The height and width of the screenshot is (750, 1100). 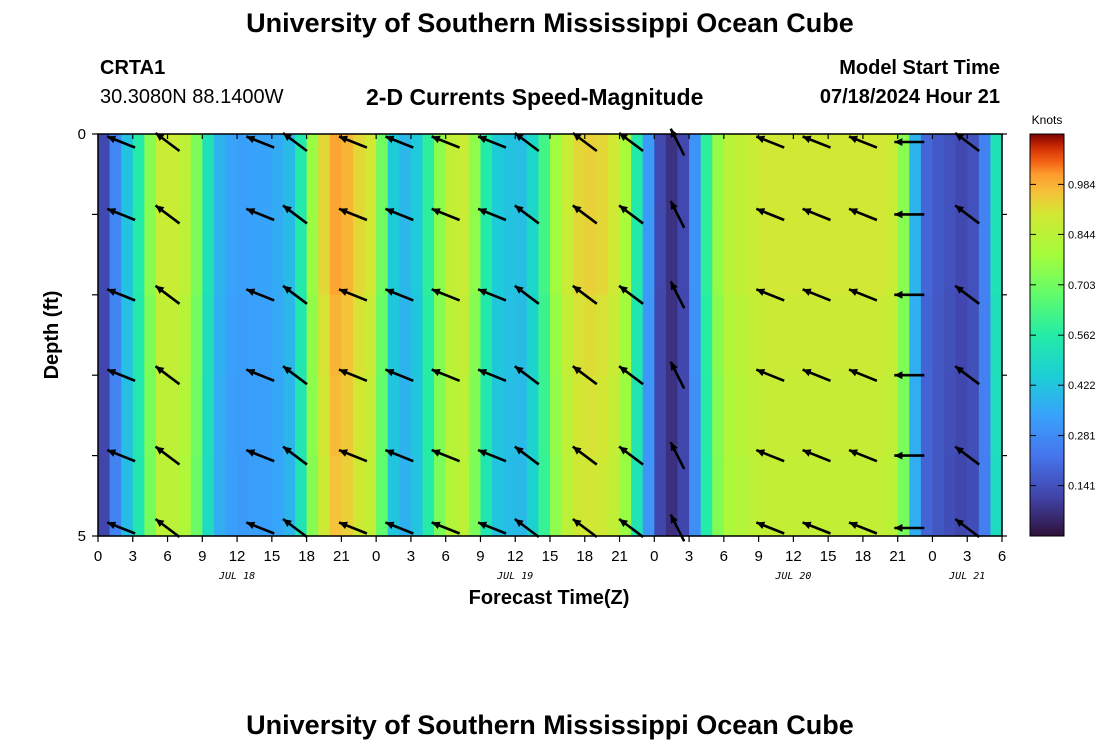 I want to click on station-id: CRTA1, so click(x=133, y=68).